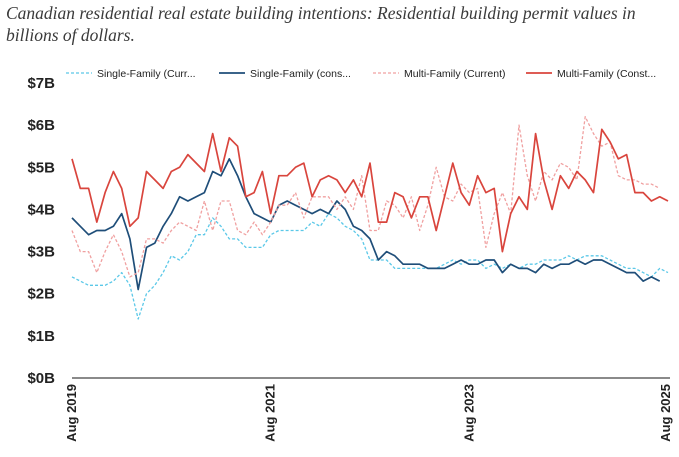 This screenshot has width=679, height=457. I want to click on y-tick-label-7: $7B, so click(41, 83).